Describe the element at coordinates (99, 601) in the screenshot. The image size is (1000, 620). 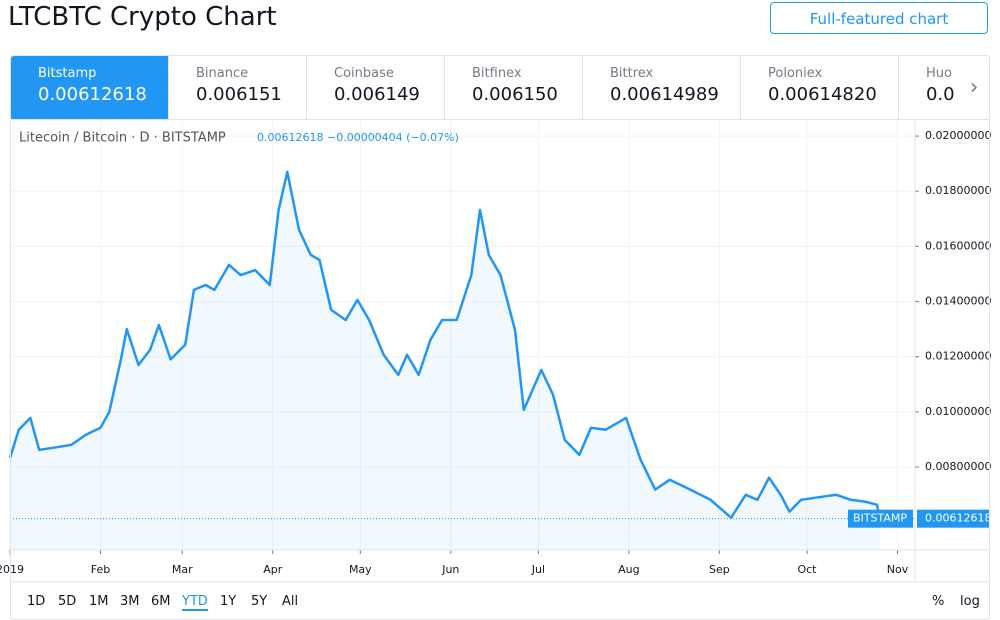
I see `range-button: 1M` at that location.